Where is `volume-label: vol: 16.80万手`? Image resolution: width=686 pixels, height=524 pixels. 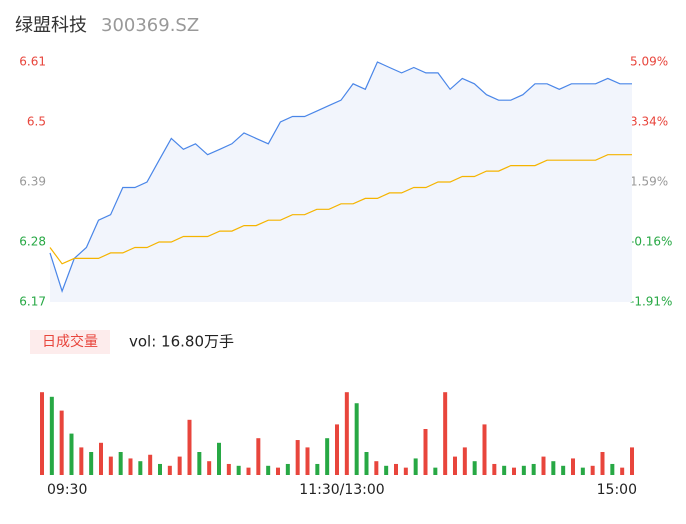
volume-label: vol: 16.80万手 is located at coordinates (181, 342).